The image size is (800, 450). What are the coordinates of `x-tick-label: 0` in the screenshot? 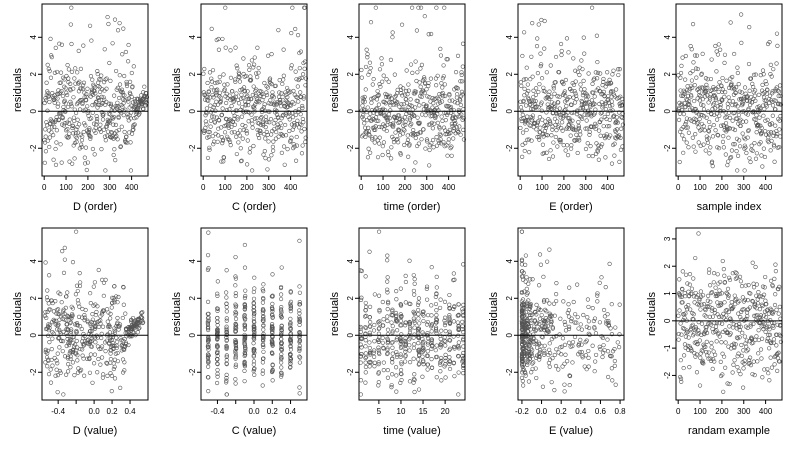 It's located at (678, 411).